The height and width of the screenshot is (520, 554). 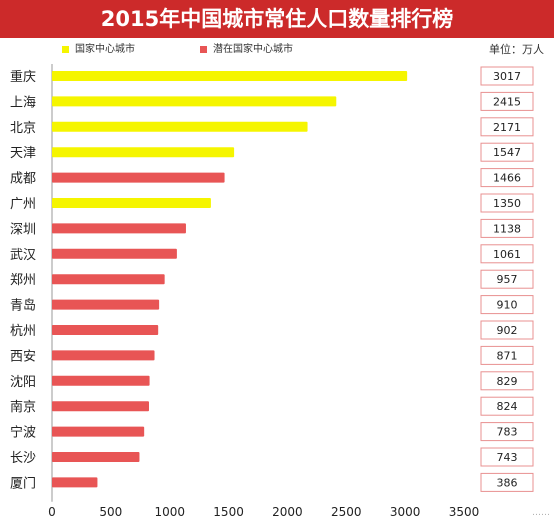 I want to click on value-label: 1061, so click(x=507, y=254).